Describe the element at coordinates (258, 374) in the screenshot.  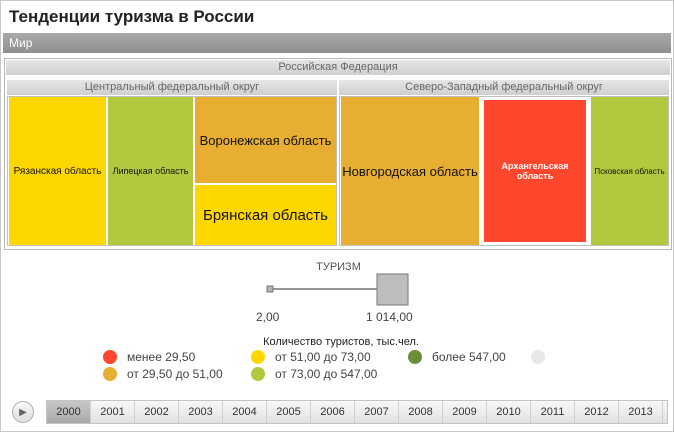
I see `legend-dot-lightgreen` at that location.